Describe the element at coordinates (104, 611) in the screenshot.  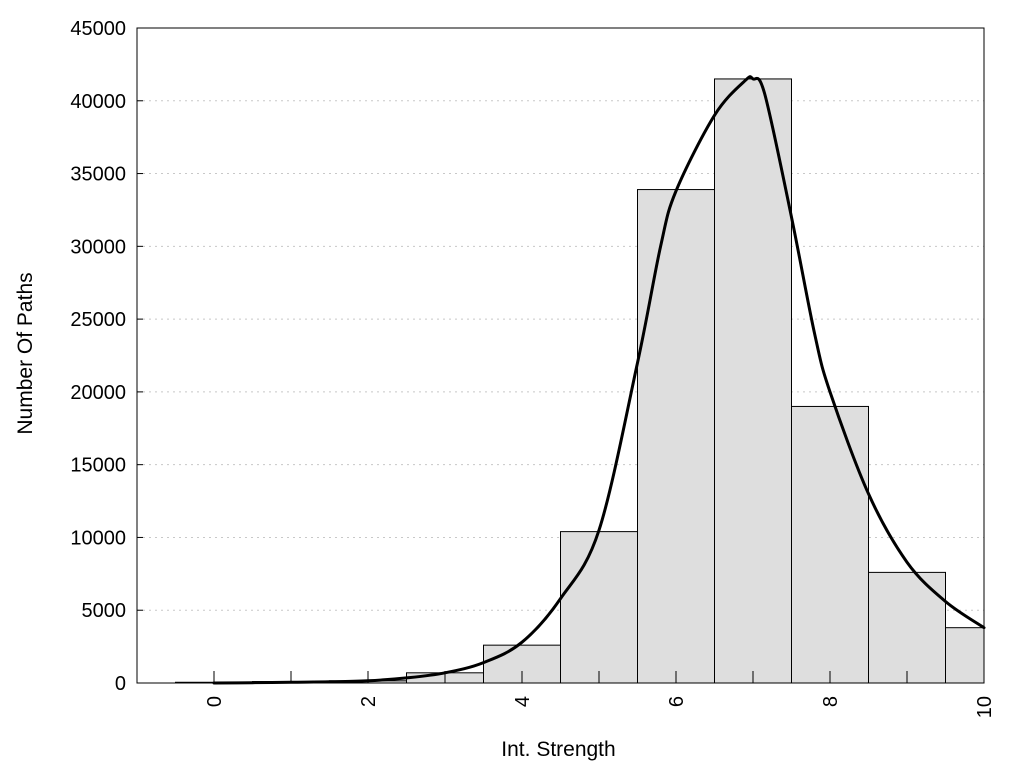
I see `y-tick-label: 5000` at that location.